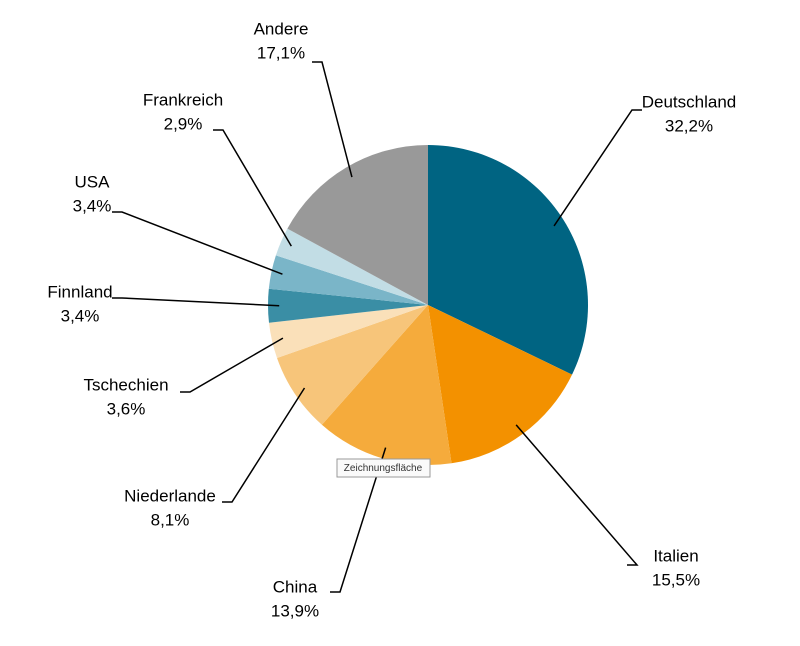 The width and height of the screenshot is (800, 646). I want to click on slice-value-label: 17,1%, so click(281, 52).